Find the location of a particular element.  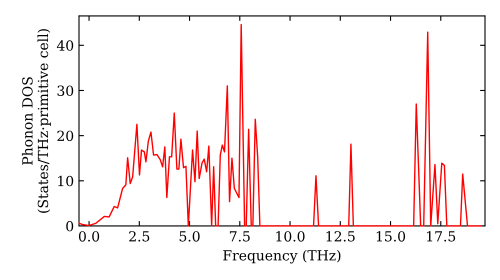

y-axis-title: Phonon DOS (States/THz·primitive cell) is located at coordinates (36, 121).